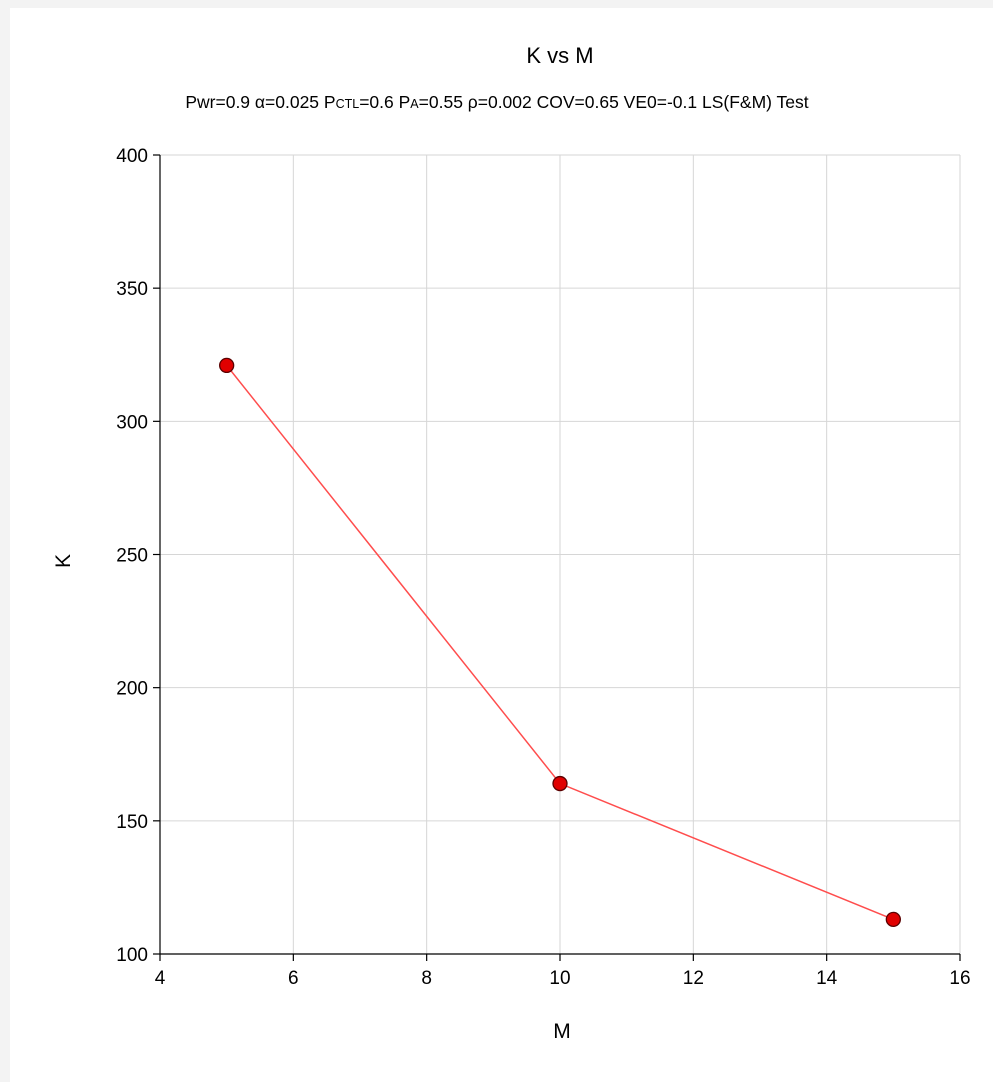 The height and width of the screenshot is (1082, 993). Describe the element at coordinates (132, 422) in the screenshot. I see `y-tick-label: 300` at that location.